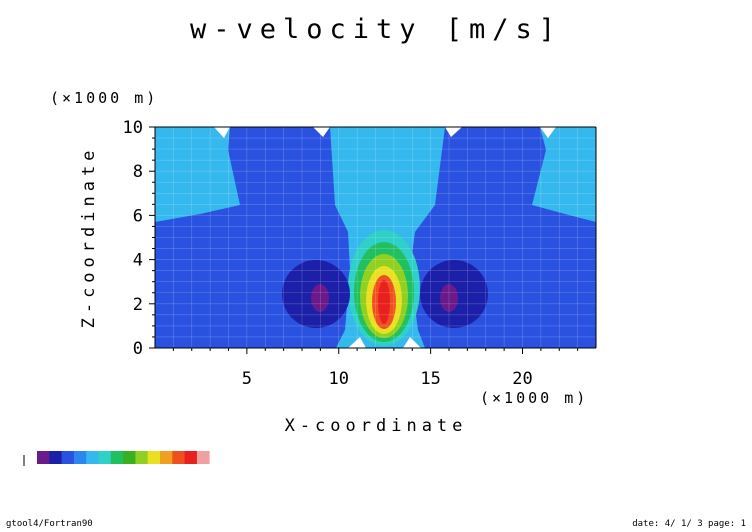  Describe the element at coordinates (522, 379) in the screenshot. I see `x-tick-label: 20` at that location.